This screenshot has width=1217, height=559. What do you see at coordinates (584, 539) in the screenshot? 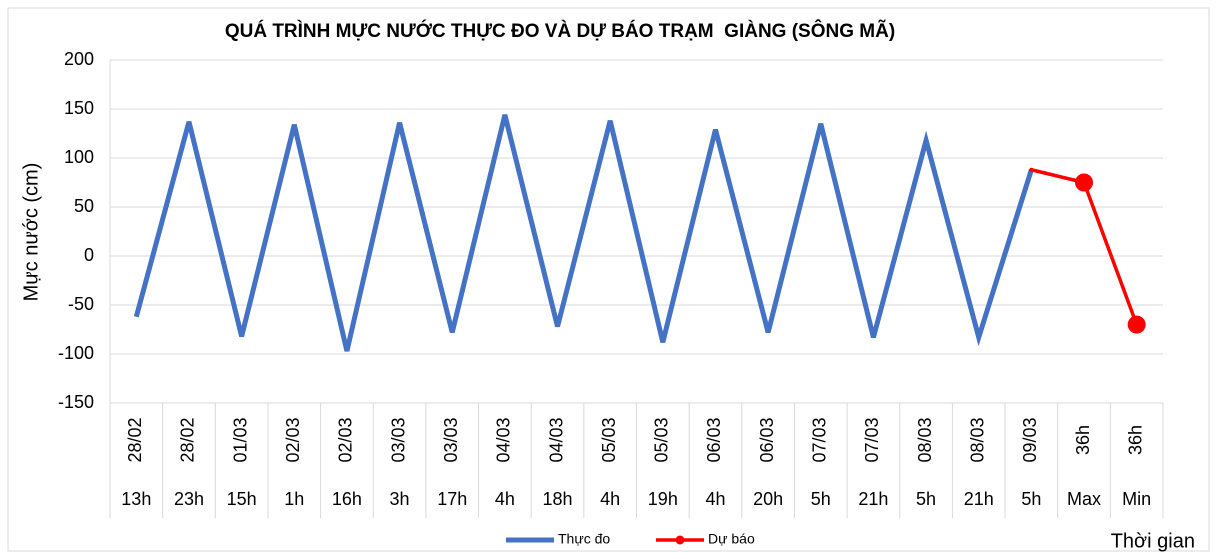
I see `legend-label: Thực đo` at bounding box center [584, 539].